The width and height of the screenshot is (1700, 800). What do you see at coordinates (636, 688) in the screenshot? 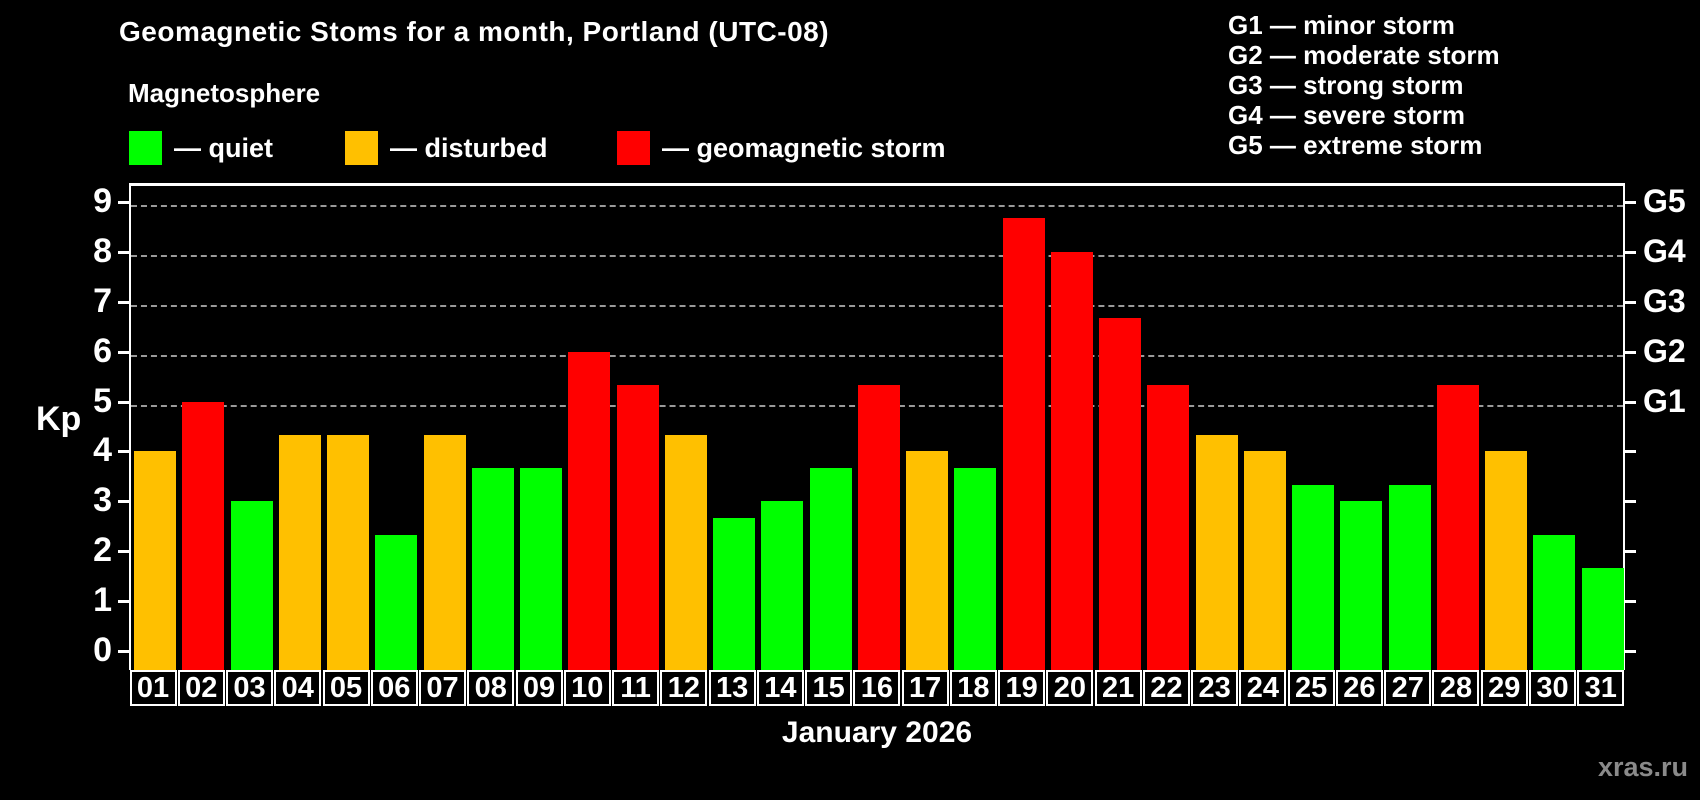
I see `day-label-11: 11` at bounding box center [636, 688].